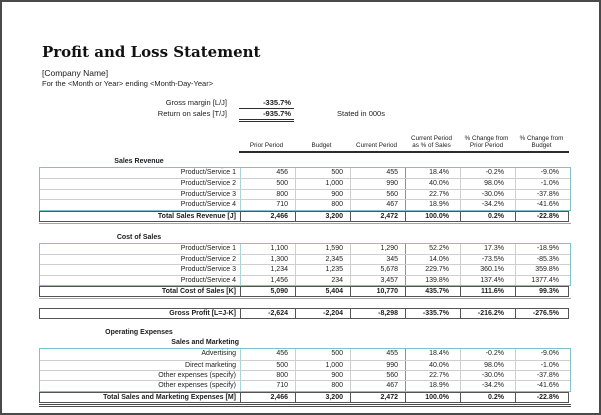  Describe the element at coordinates (487, 280) in the screenshot. I see `cell-value: 137.4%` at that location.